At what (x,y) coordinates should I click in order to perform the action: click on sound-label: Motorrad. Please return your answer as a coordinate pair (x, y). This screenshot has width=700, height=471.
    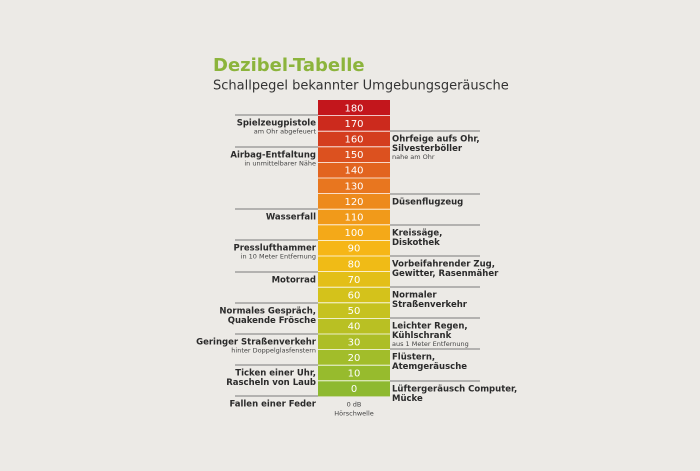
    Looking at the image, I should click on (294, 281).